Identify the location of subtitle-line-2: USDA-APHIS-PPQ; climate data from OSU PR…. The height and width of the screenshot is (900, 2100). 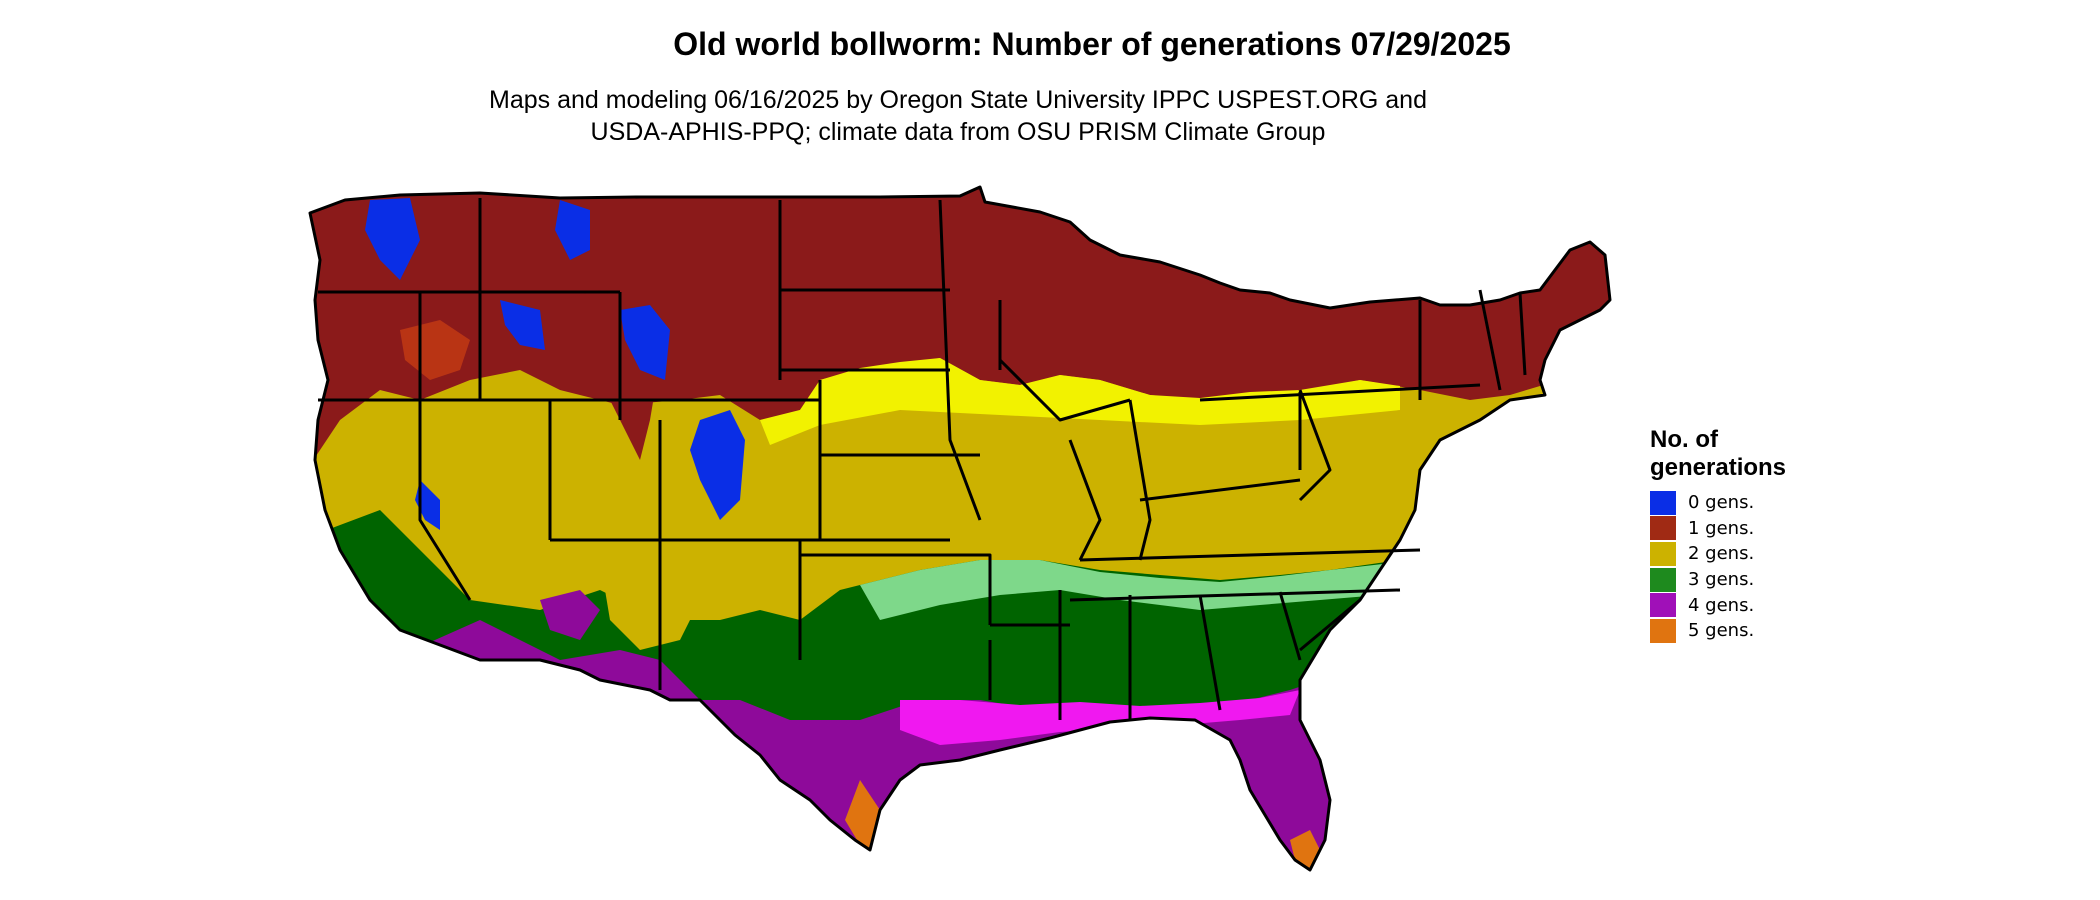
(958, 132).